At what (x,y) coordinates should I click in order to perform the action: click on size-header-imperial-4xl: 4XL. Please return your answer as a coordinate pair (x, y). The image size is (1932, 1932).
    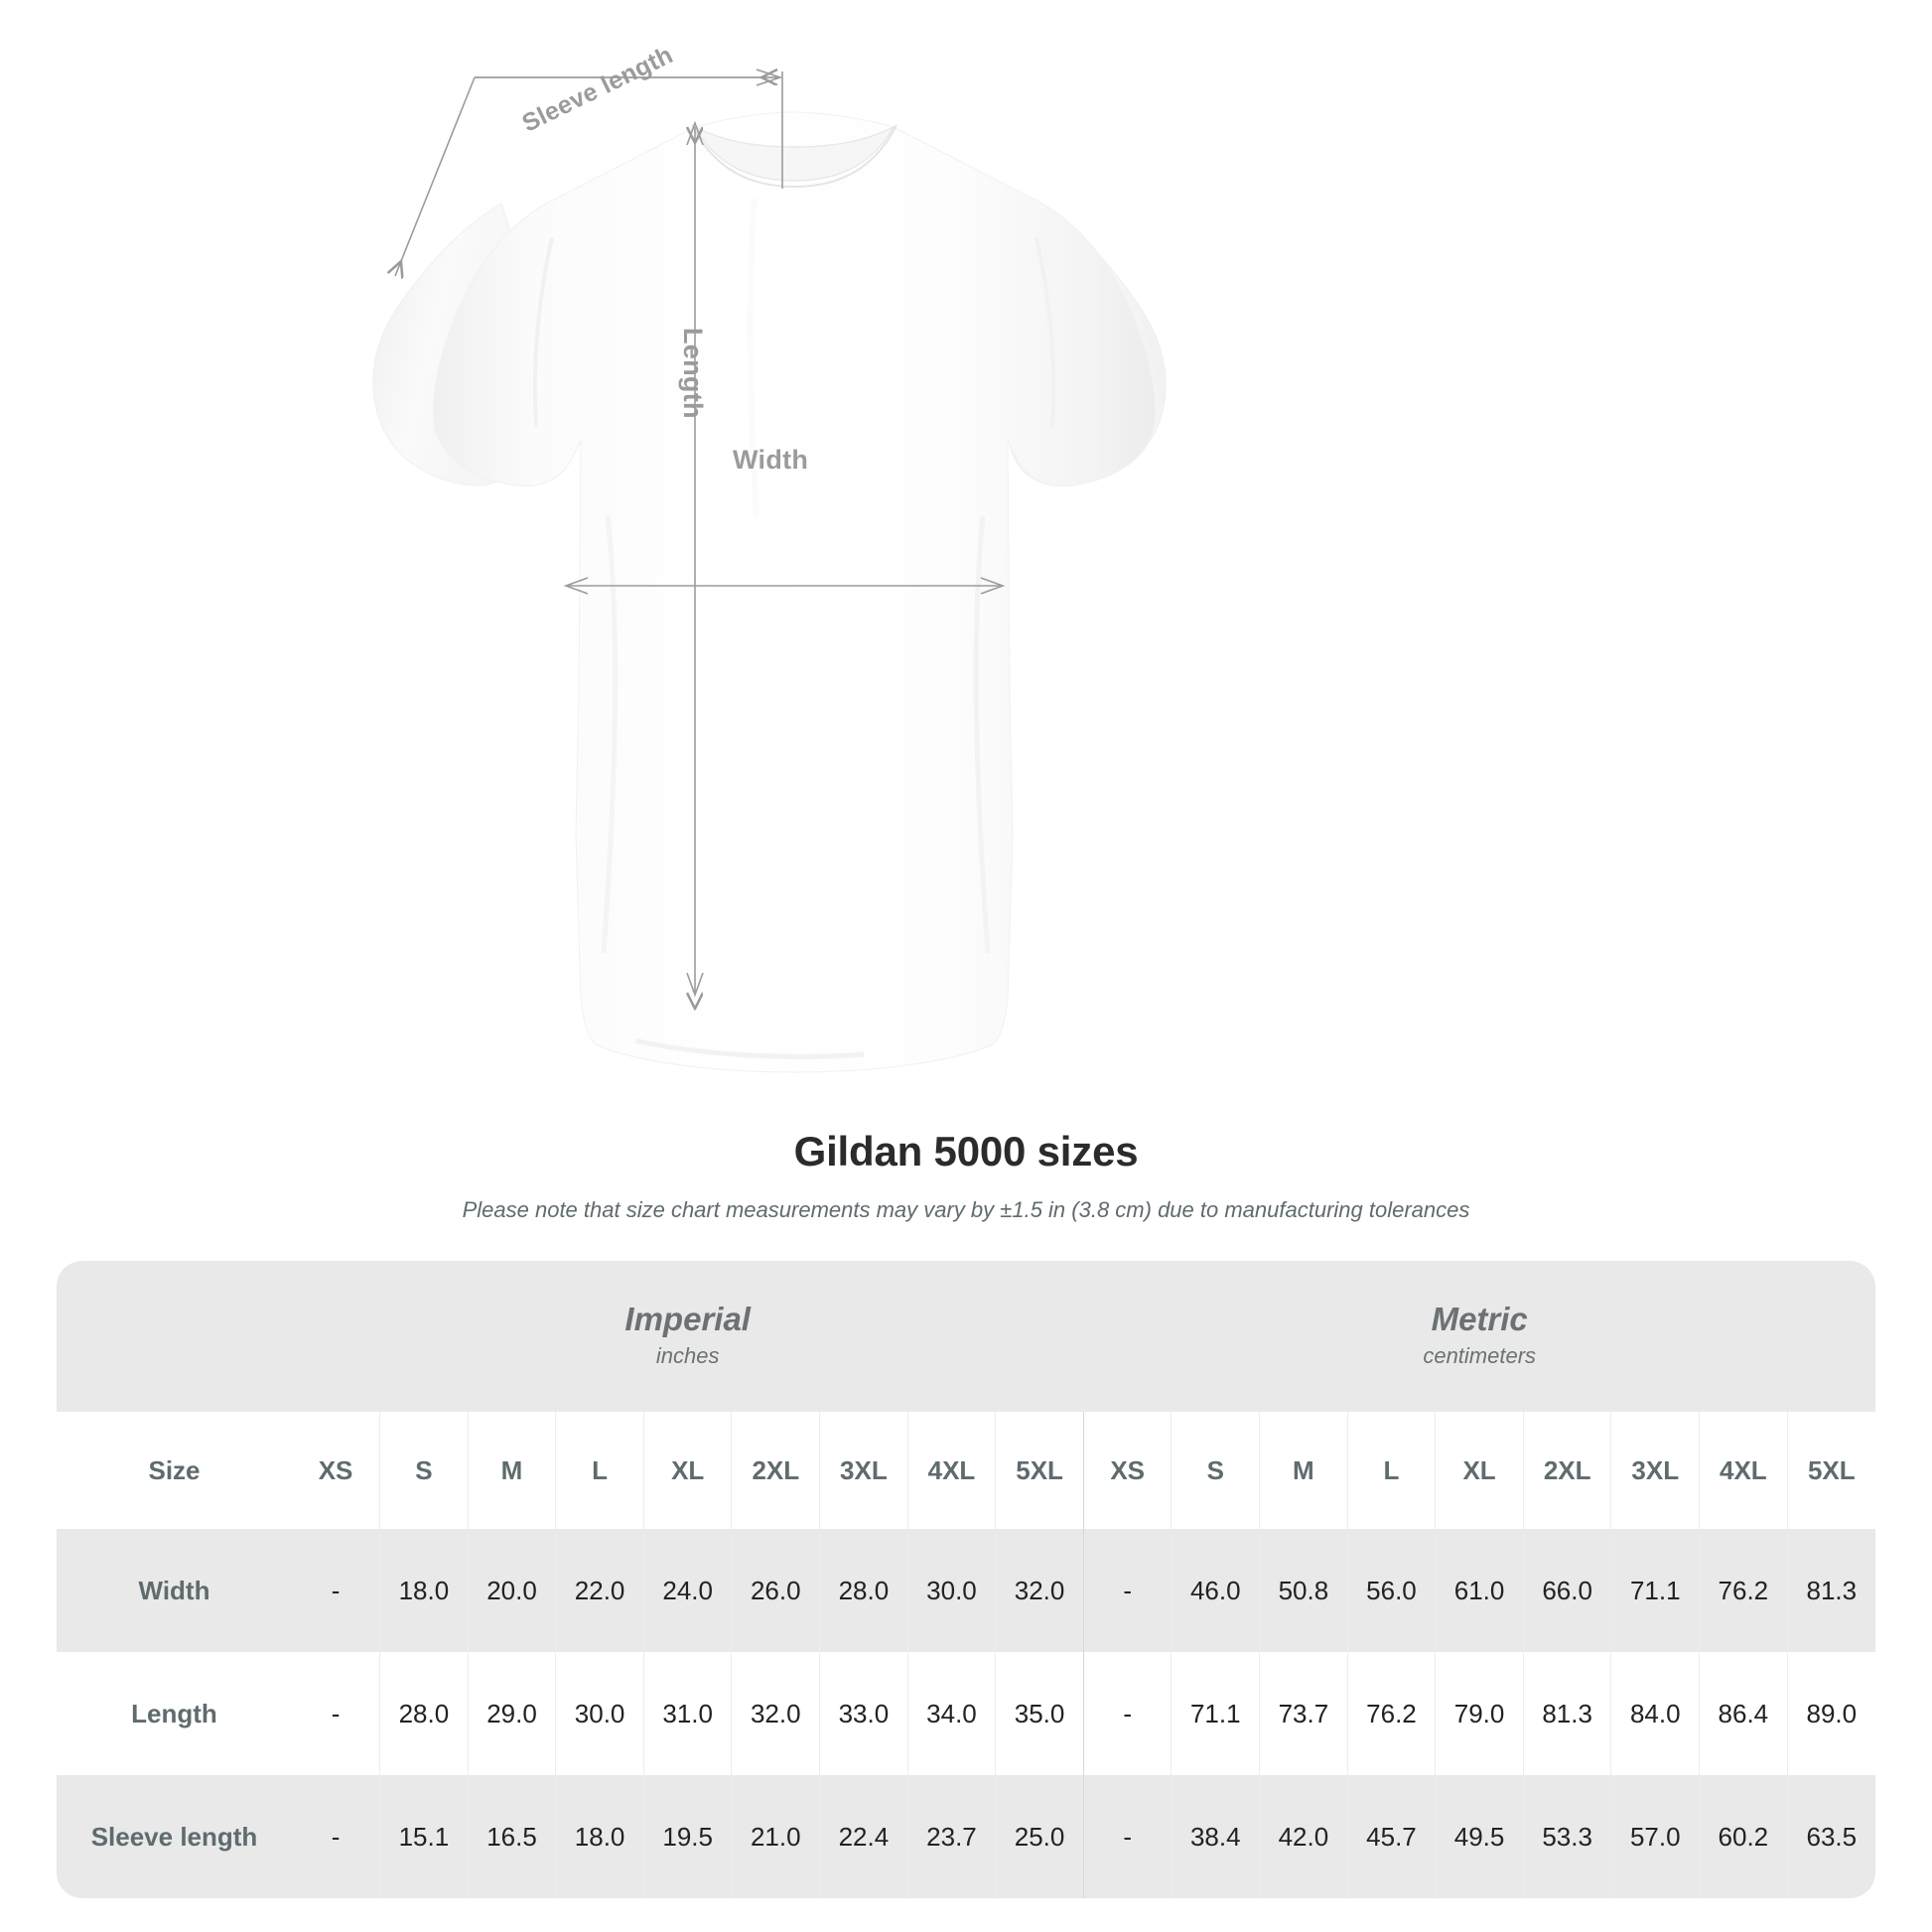
    Looking at the image, I should click on (951, 1470).